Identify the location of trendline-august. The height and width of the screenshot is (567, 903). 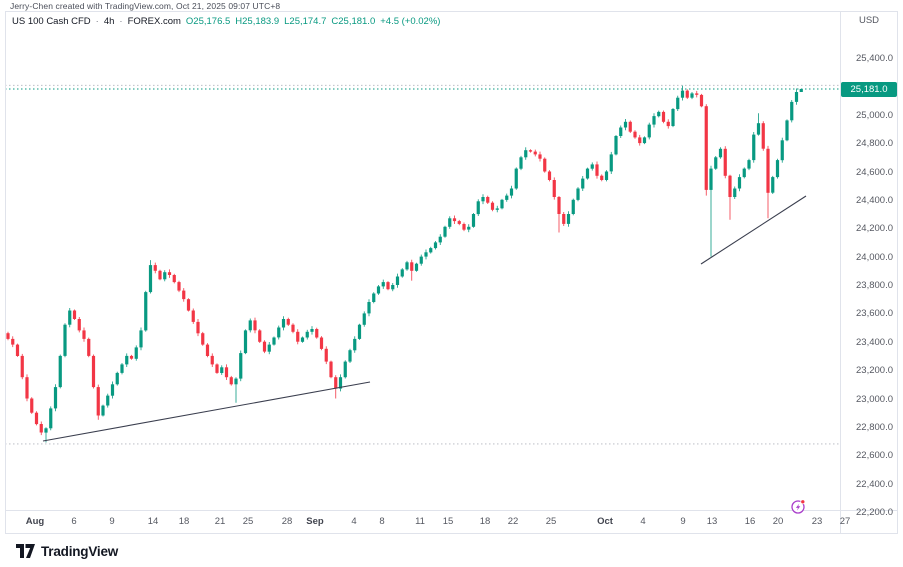
(206, 411).